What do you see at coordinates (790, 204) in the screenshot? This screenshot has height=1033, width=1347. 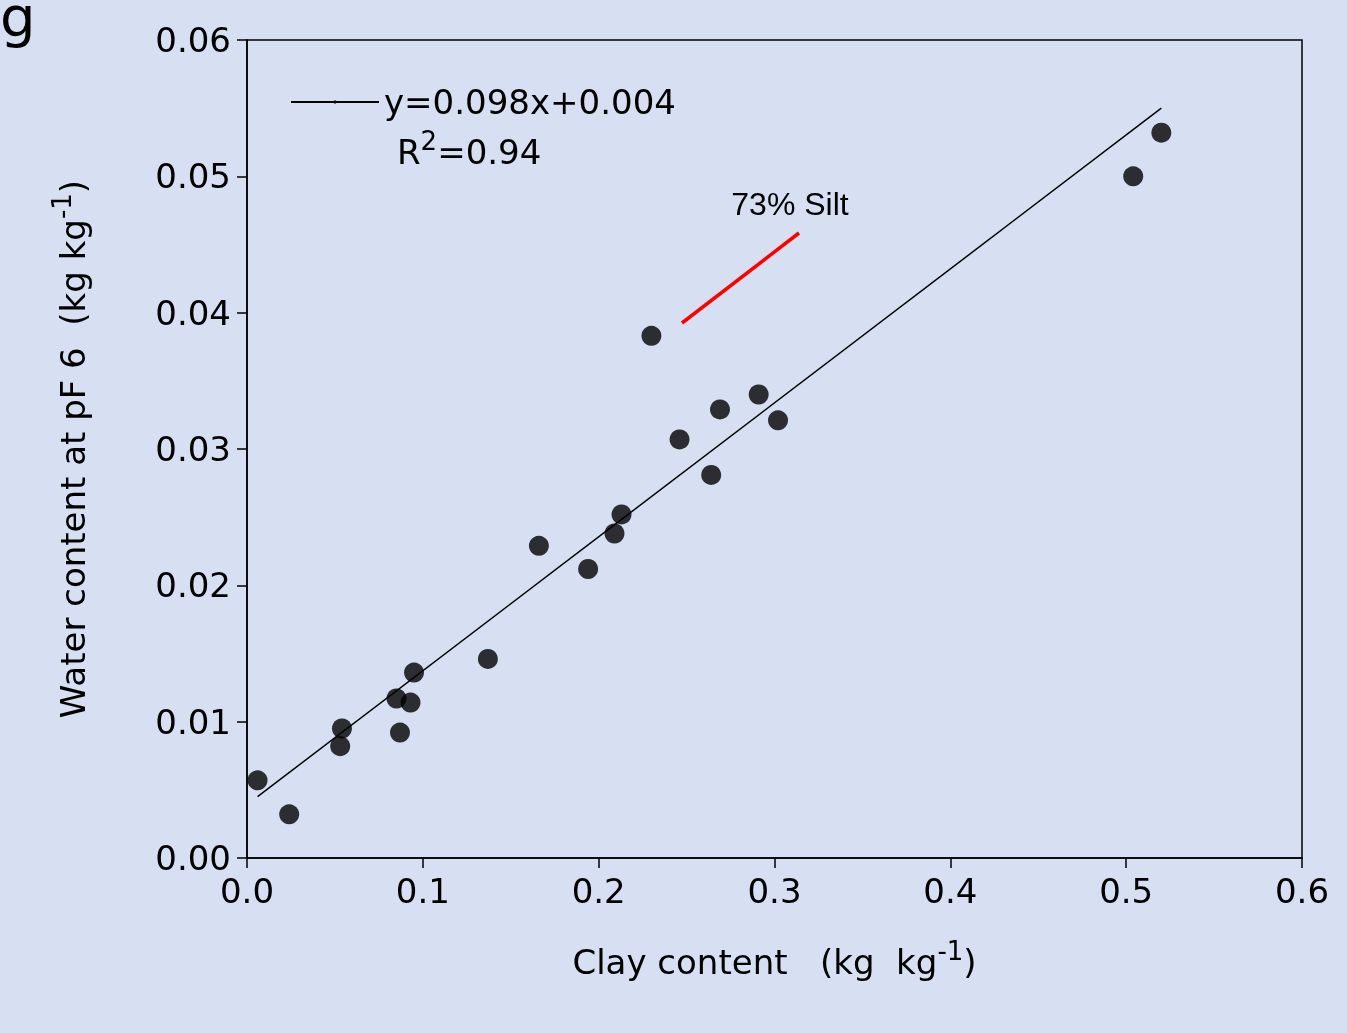 I see `annotation: 73% Silt` at bounding box center [790, 204].